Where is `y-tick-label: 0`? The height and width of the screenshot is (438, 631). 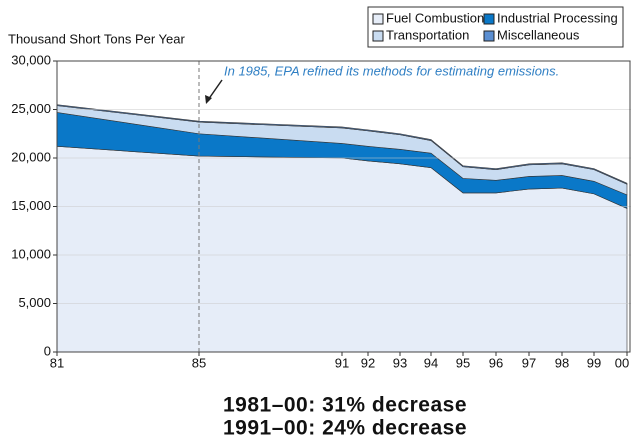
y-tick-label: 0 is located at coordinates (47, 350).